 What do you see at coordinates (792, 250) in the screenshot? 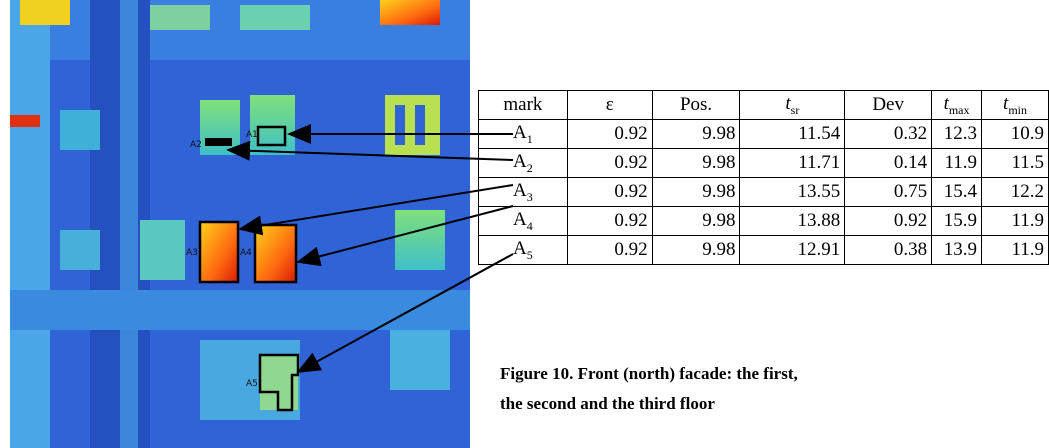
I see `table-cell: 12.91` at bounding box center [792, 250].